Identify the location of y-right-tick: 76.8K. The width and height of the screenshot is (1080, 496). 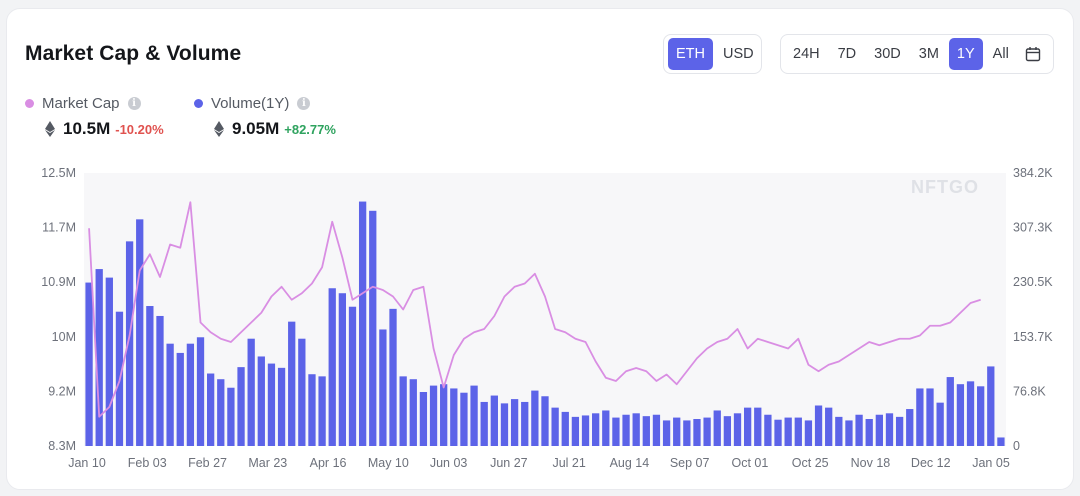
(1029, 391).